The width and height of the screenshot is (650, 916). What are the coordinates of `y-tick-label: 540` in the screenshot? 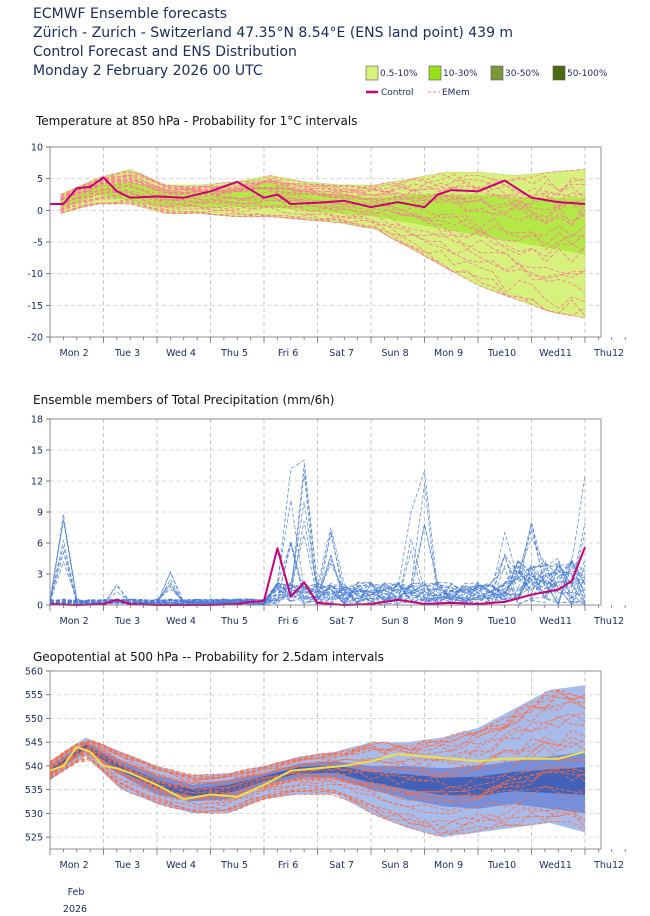 It's located at (34, 766).